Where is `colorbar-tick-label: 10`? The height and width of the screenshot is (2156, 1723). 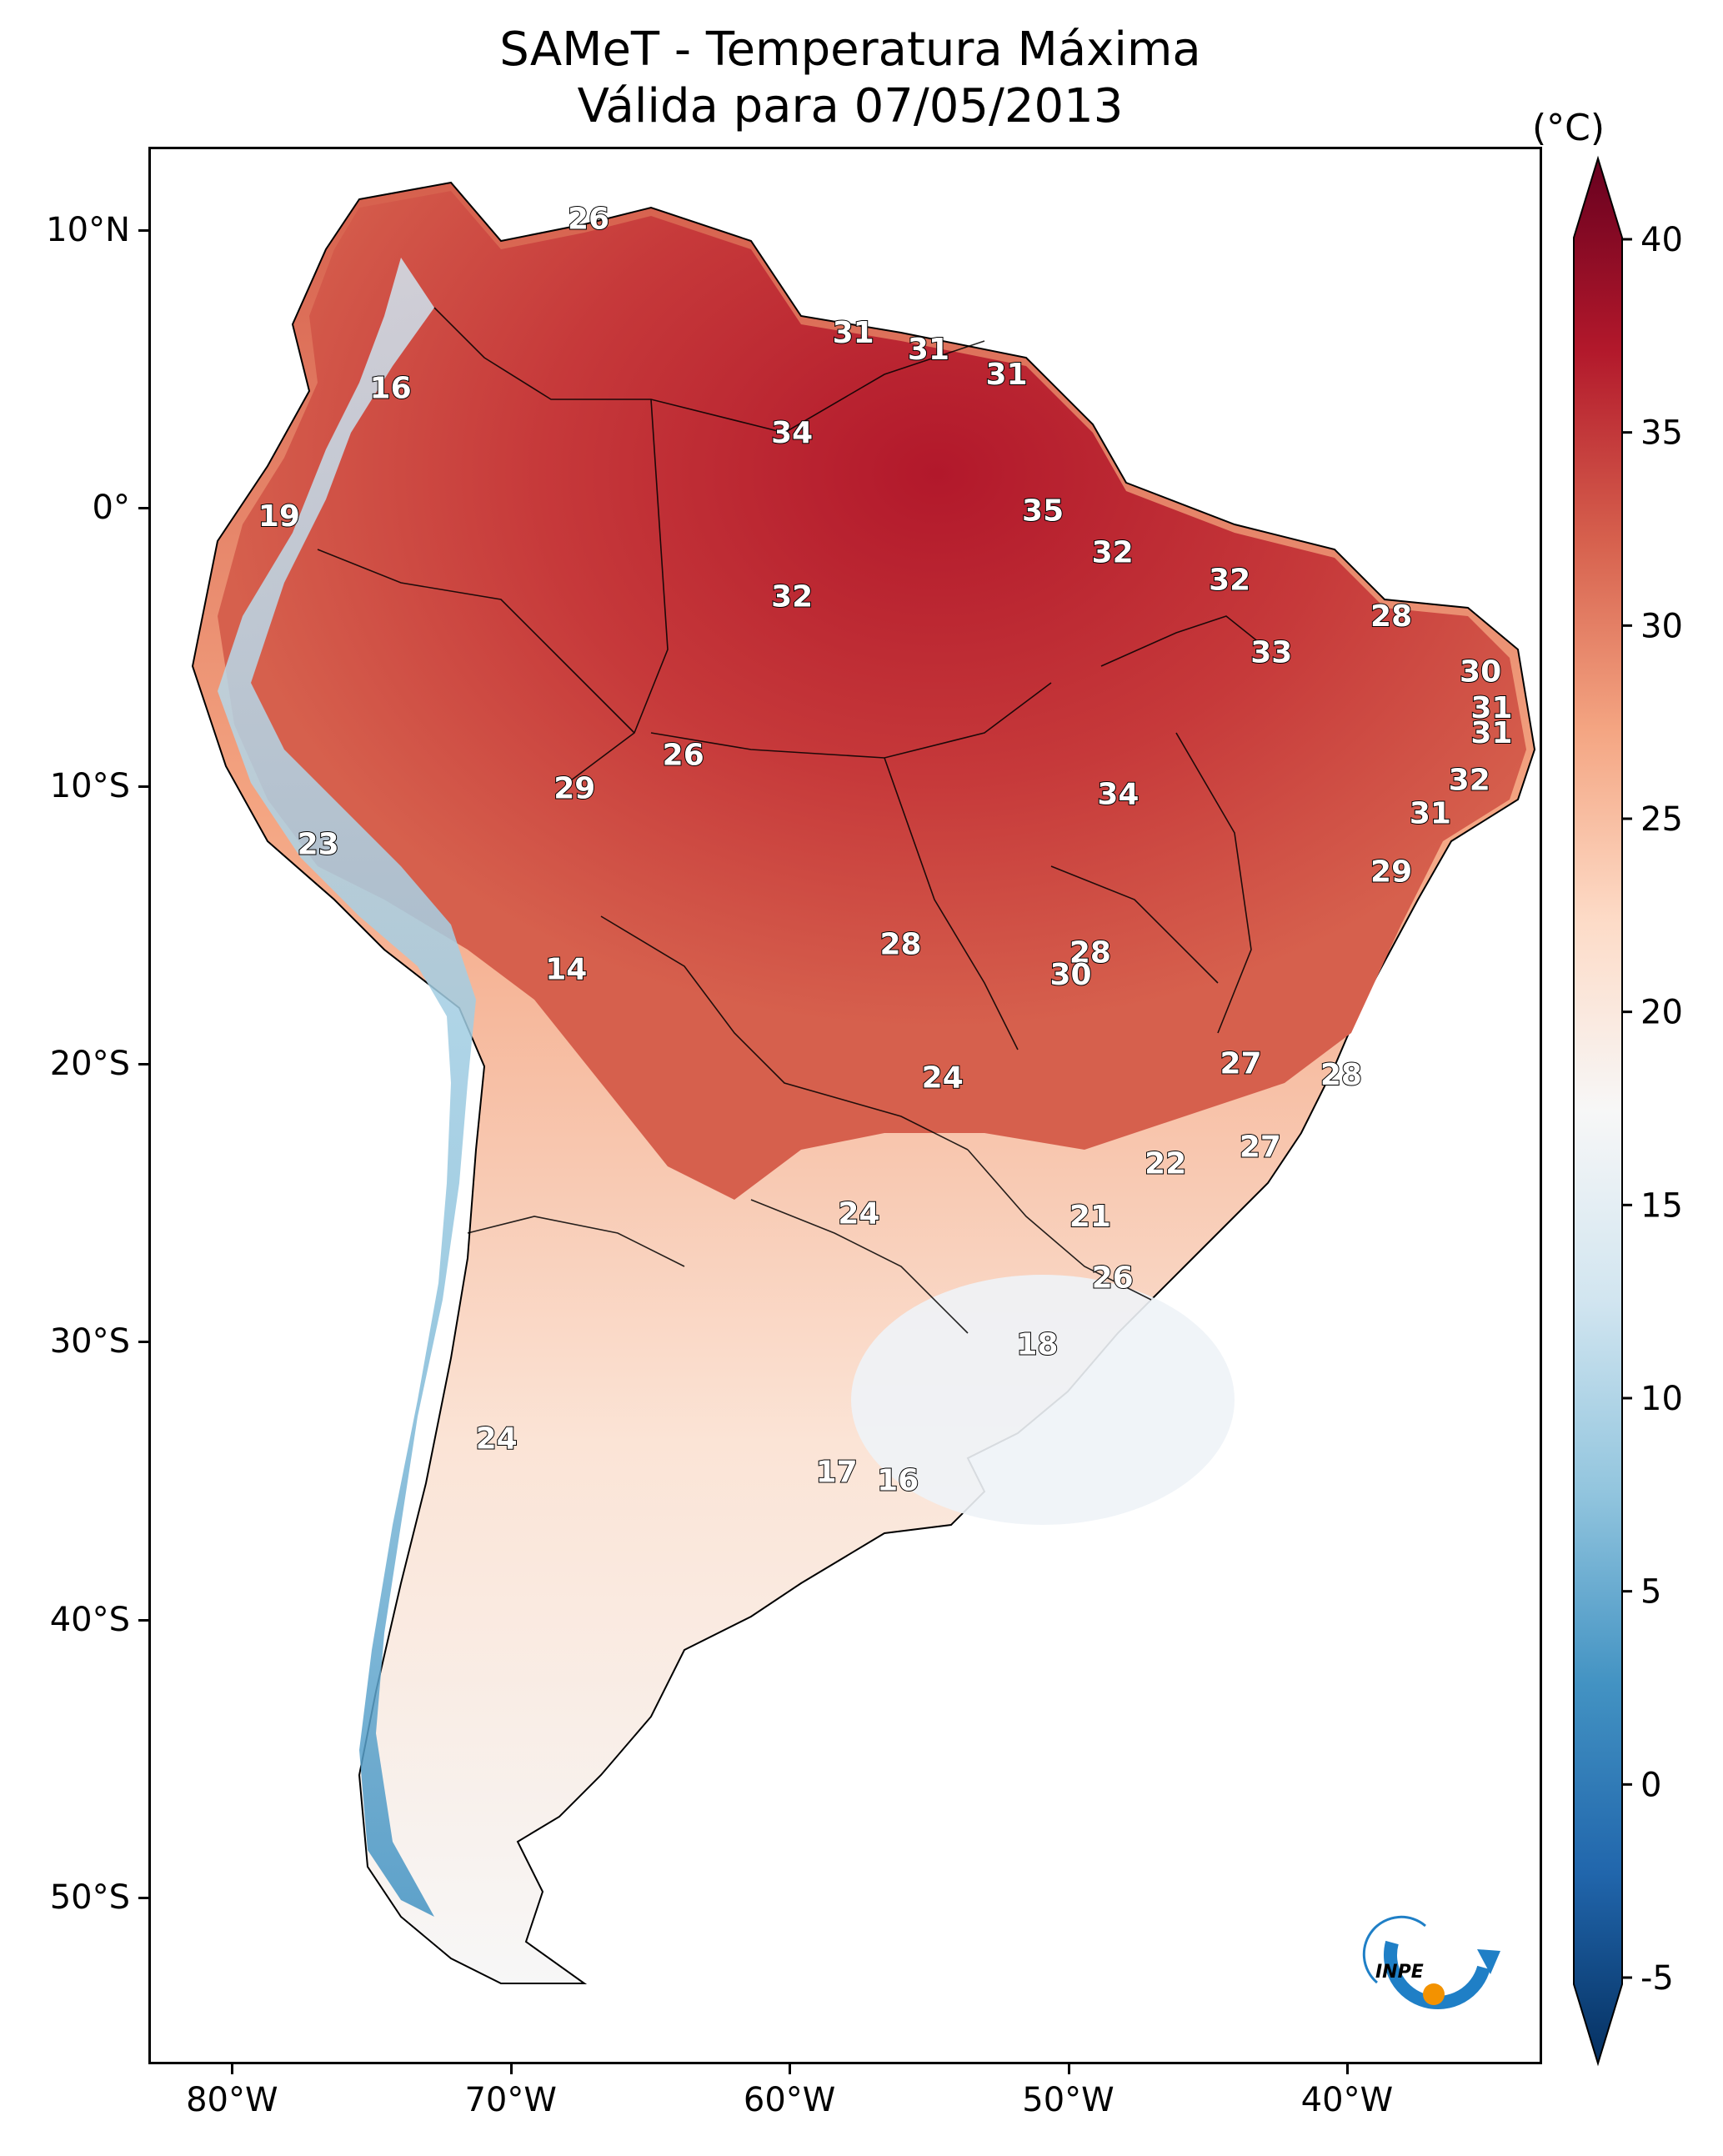 colorbar-tick-label: 10 is located at coordinates (1661, 1399).